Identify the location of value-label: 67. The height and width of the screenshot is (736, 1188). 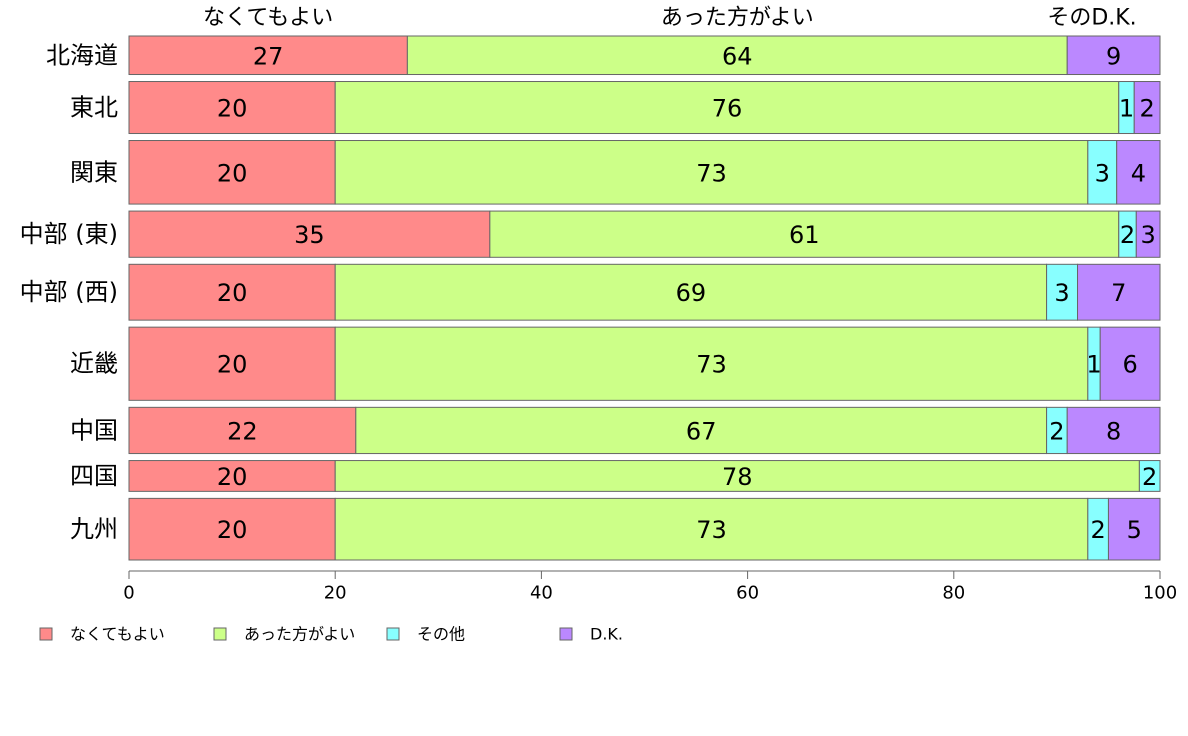
(701, 431).